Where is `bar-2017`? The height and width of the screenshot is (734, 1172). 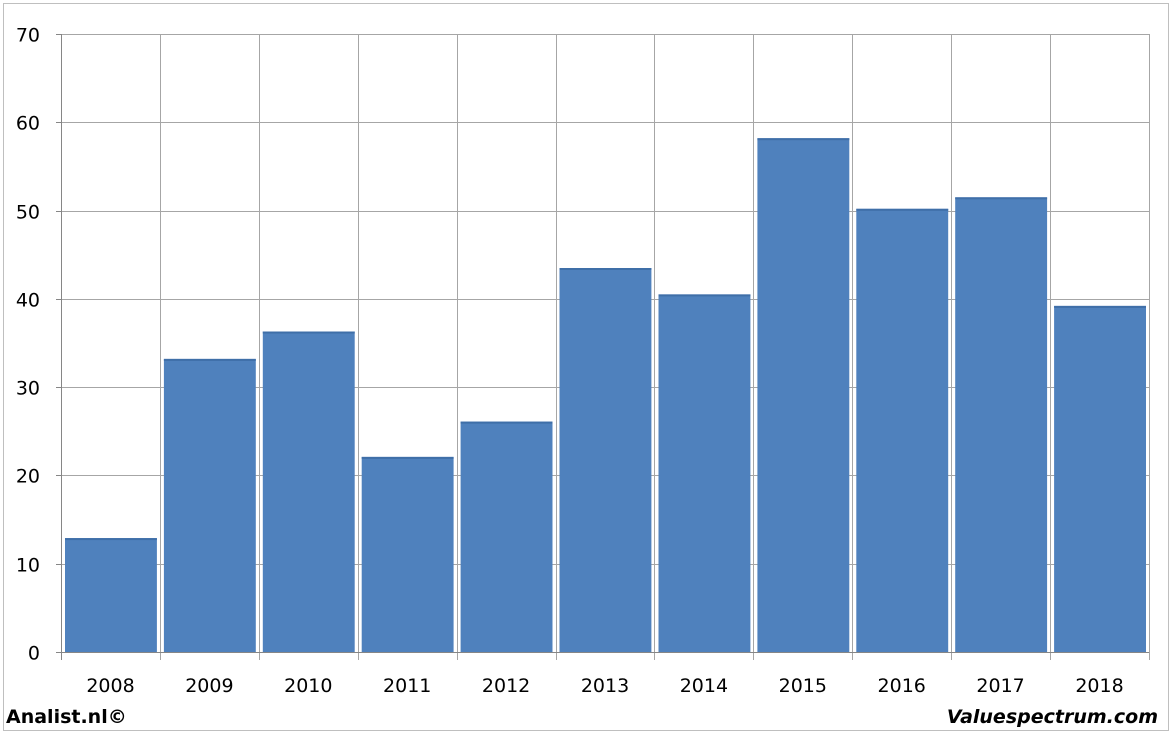
bar-2017 is located at coordinates (1001, 425).